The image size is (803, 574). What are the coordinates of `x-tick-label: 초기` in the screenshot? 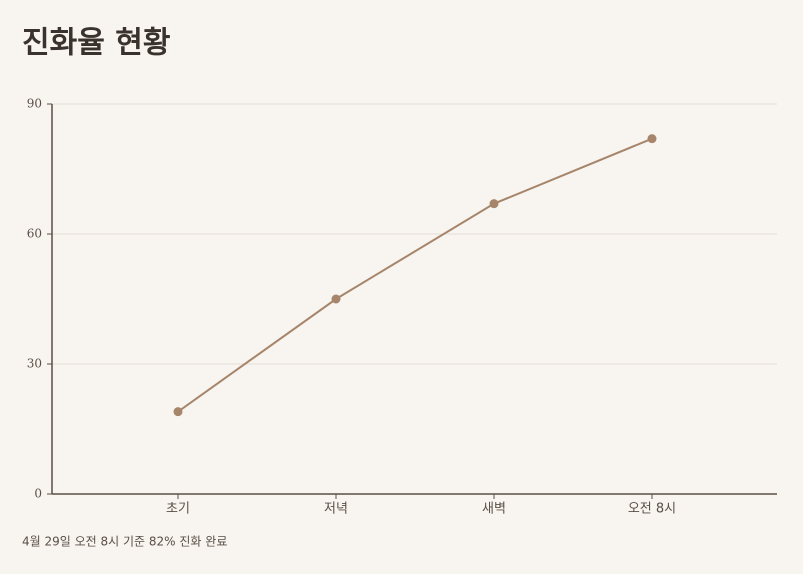 It's located at (178, 509).